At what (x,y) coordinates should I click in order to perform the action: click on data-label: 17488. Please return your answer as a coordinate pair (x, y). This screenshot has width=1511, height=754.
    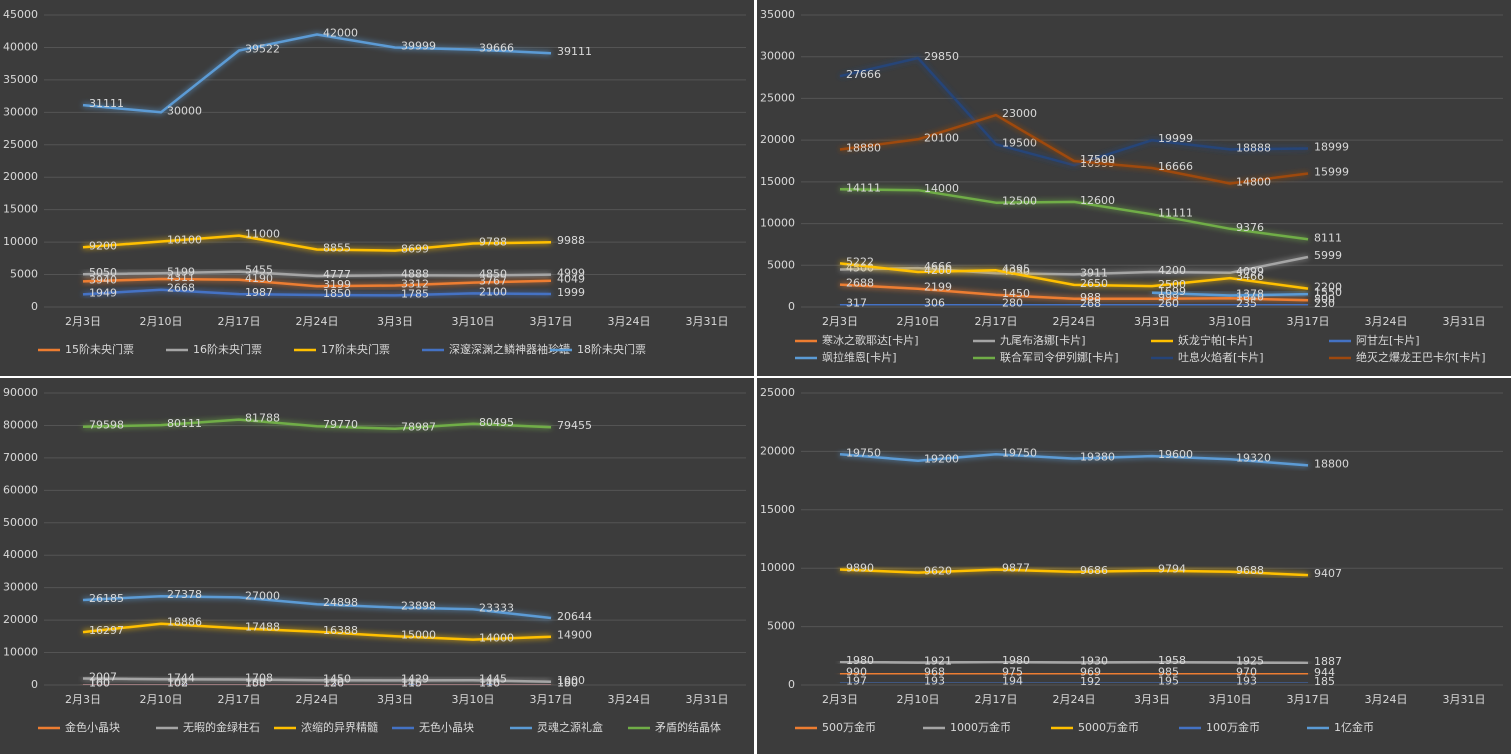
    Looking at the image, I should click on (262, 626).